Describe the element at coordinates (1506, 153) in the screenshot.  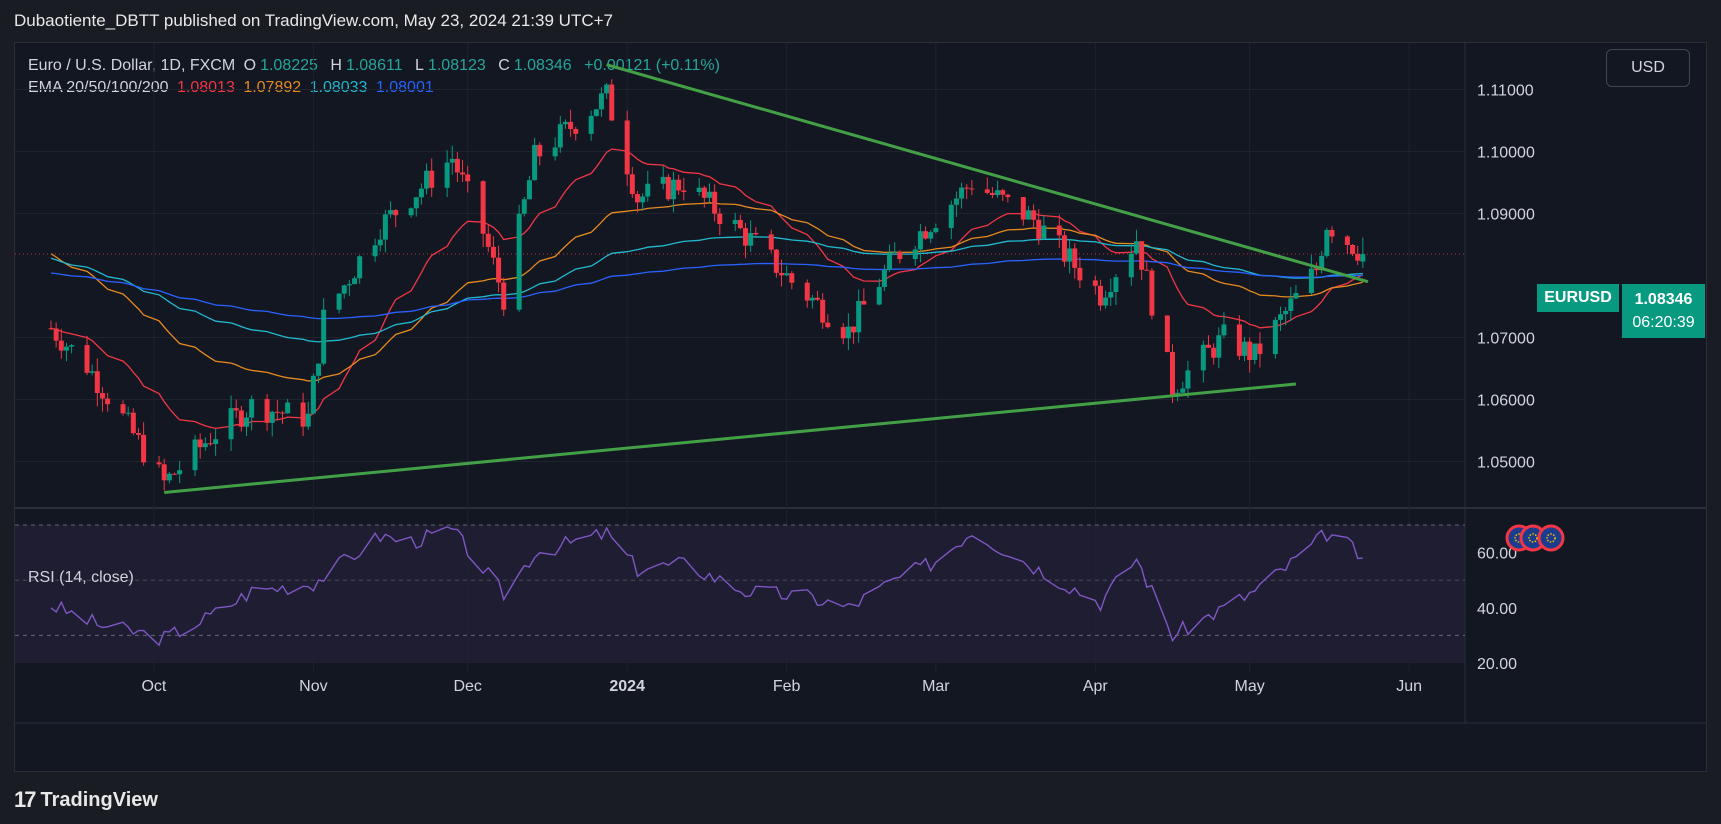
I see `price-tick-label: 1.10000` at that location.